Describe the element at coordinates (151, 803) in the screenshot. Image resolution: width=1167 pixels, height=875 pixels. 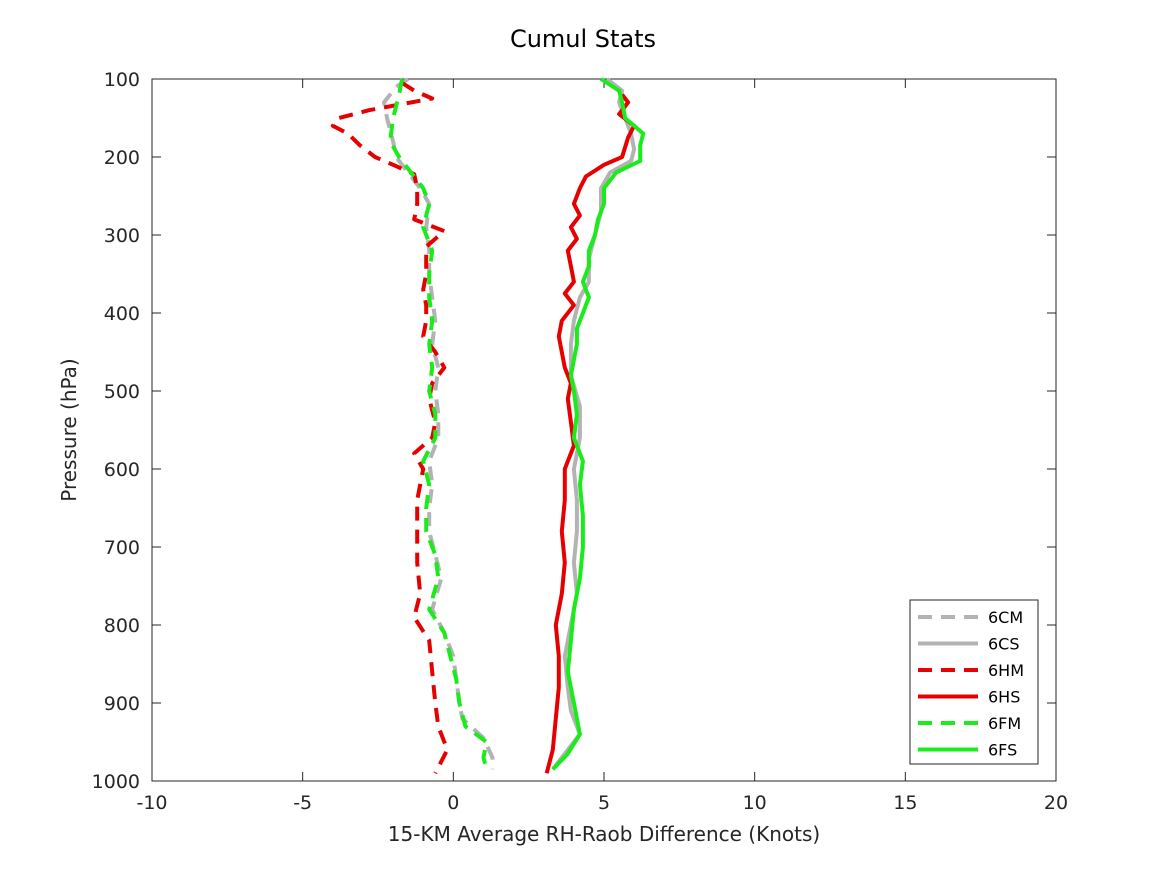
I see `x-tick-label: -10` at that location.